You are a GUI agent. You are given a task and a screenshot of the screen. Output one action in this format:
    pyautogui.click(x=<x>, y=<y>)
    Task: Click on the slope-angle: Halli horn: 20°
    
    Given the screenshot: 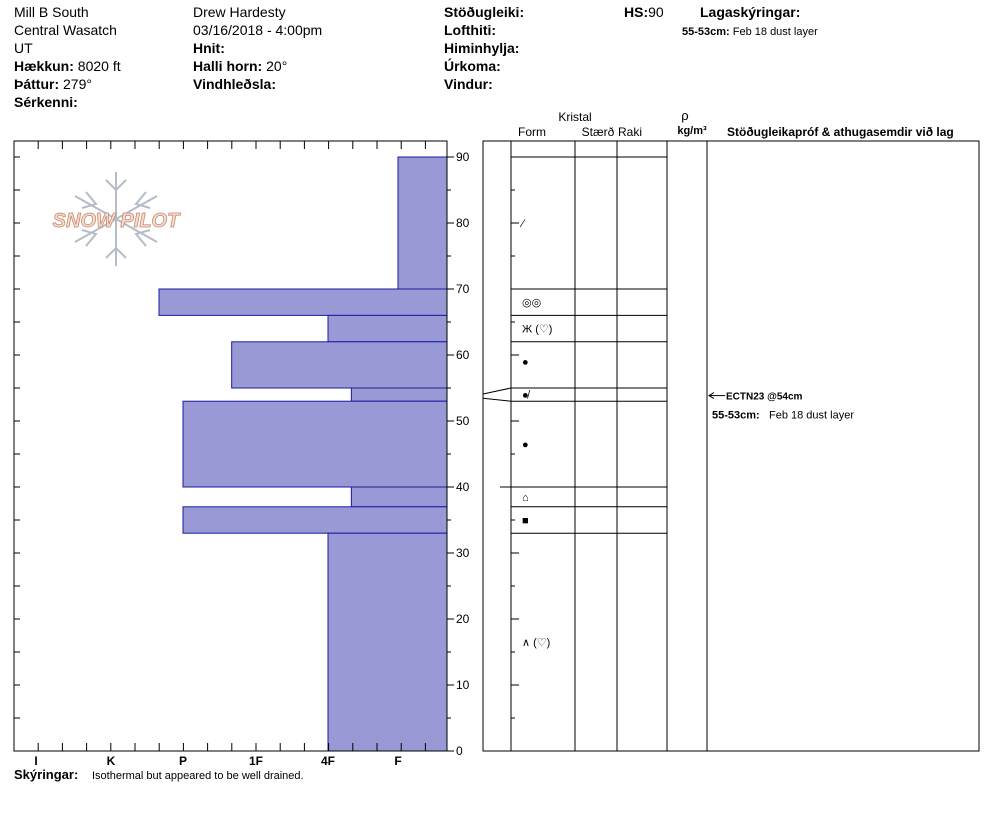 What is the action you would take?
    pyautogui.click(x=240, y=66)
    